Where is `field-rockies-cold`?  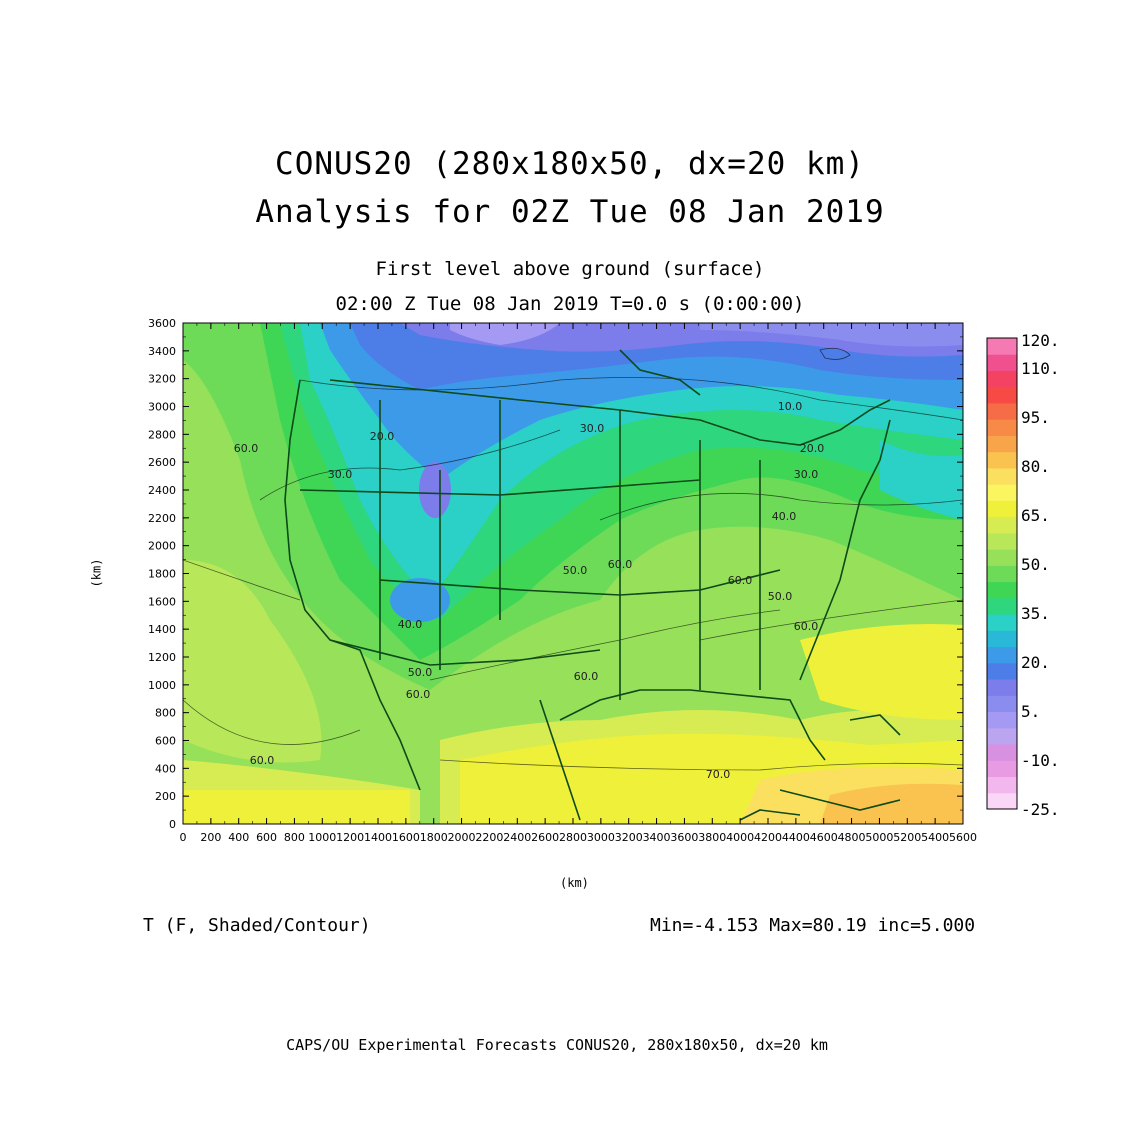 field-rockies-cold is located at coordinates (435, 490).